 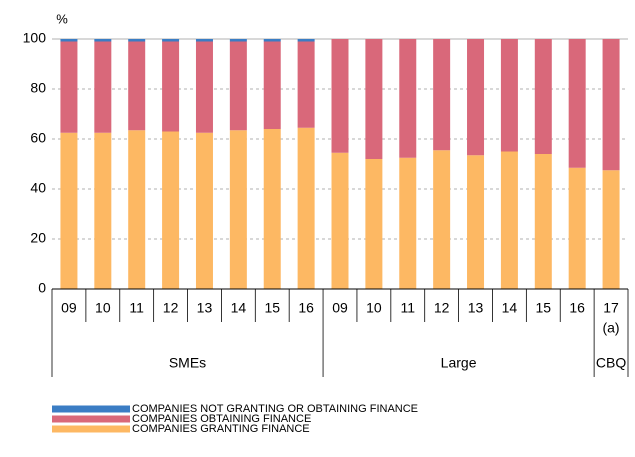 I want to click on legend-label: COMPANIES OBTAINING FINANCE, so click(x=221, y=419).